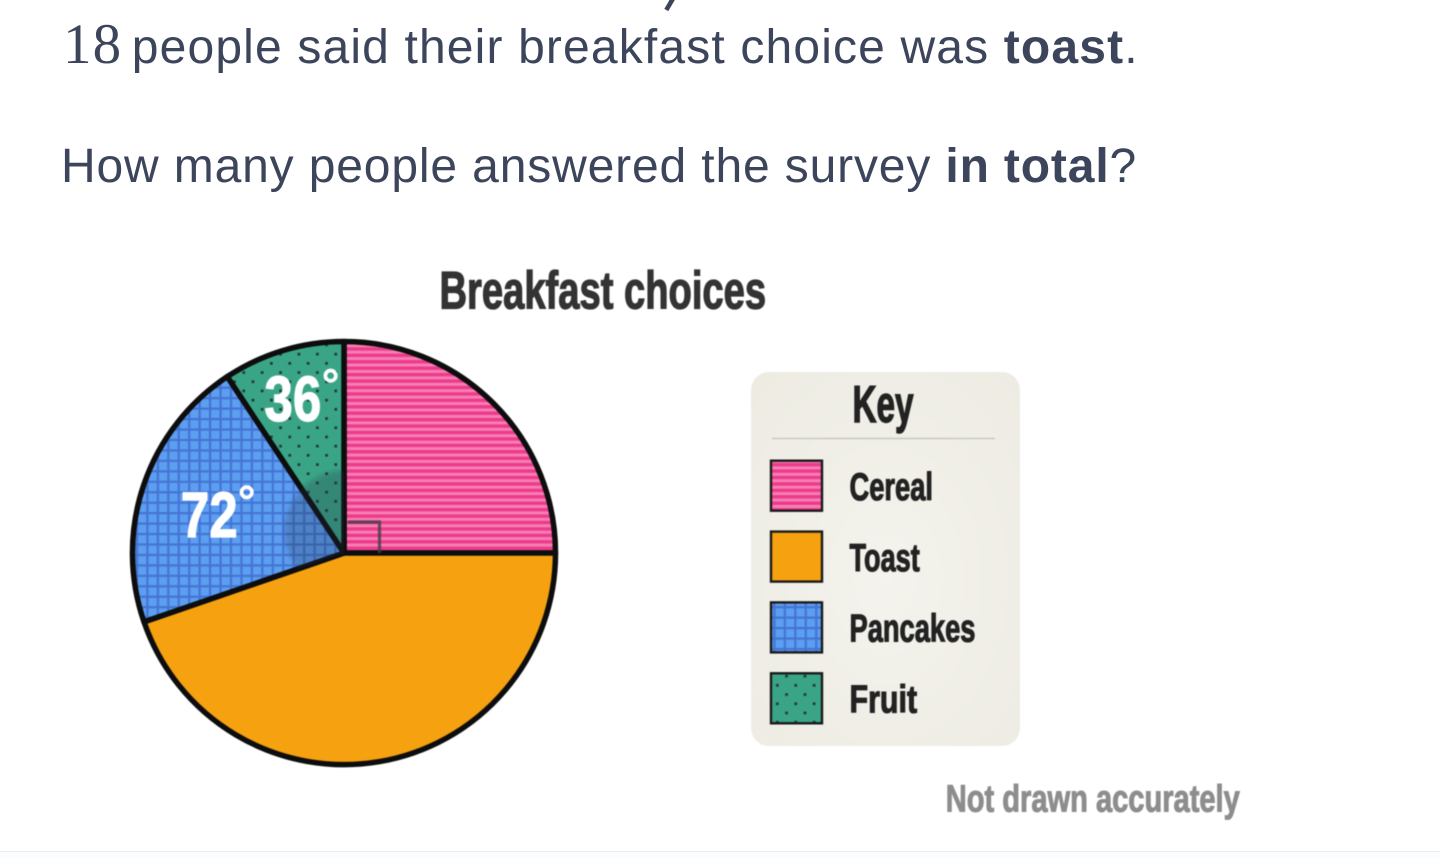 This screenshot has width=1440, height=858. I want to click on svg-text: Not drawn accurately, so click(1093, 799).